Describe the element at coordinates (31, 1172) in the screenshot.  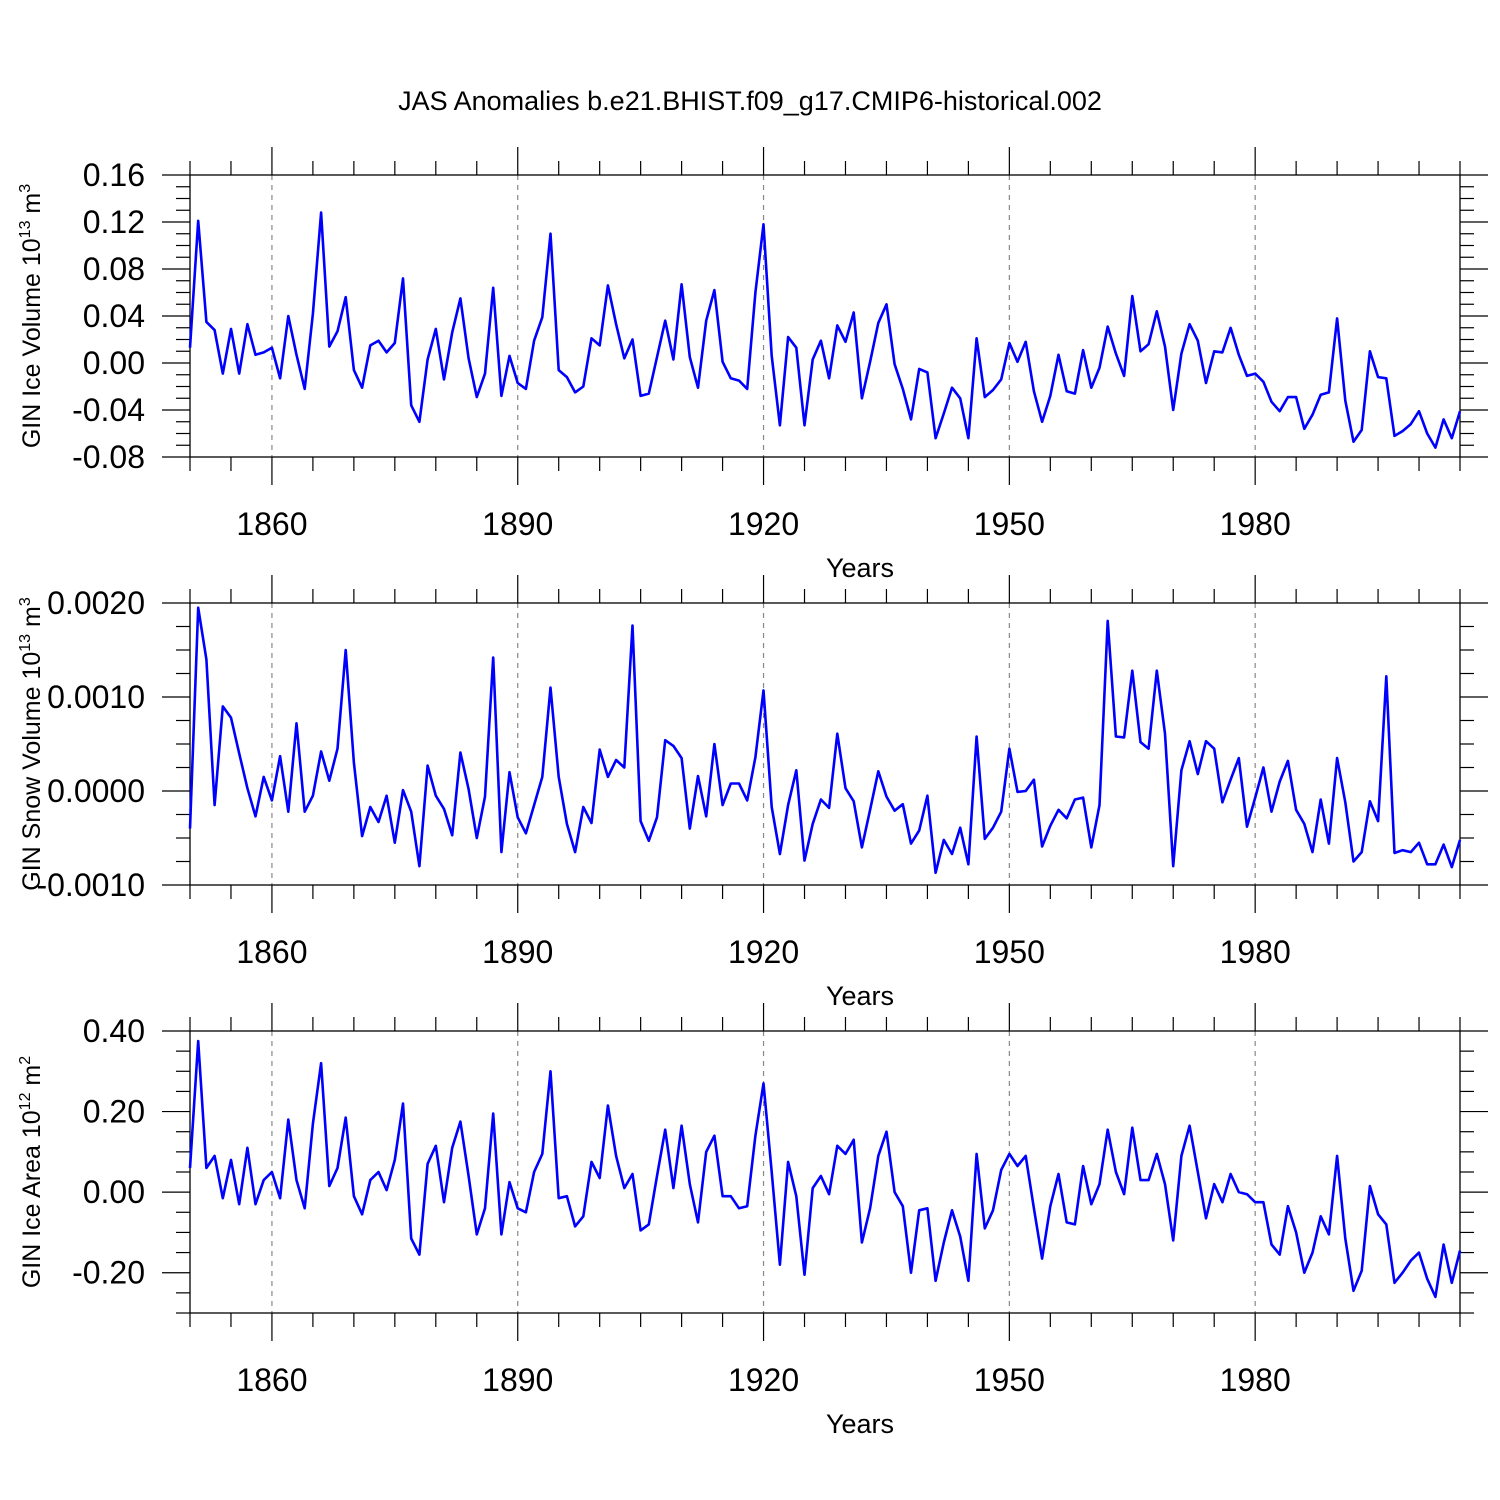
I see `y-axis-title: GIN Ice Area 1012 m2` at that location.